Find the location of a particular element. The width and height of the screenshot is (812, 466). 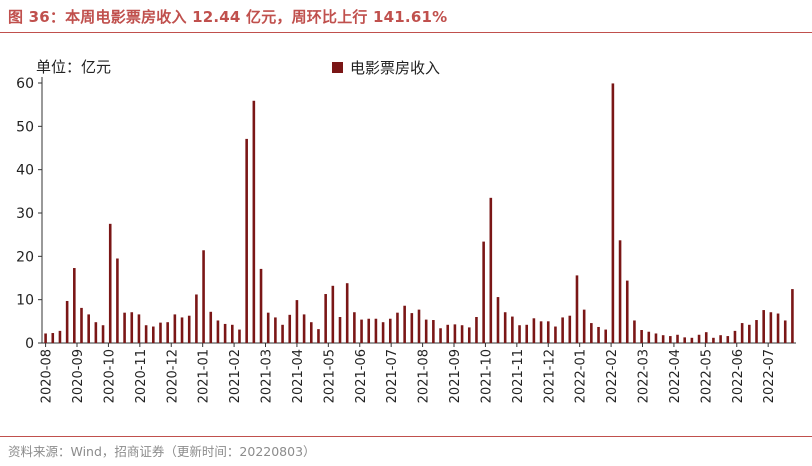

y-tick-label: 10 is located at coordinates (25, 301).